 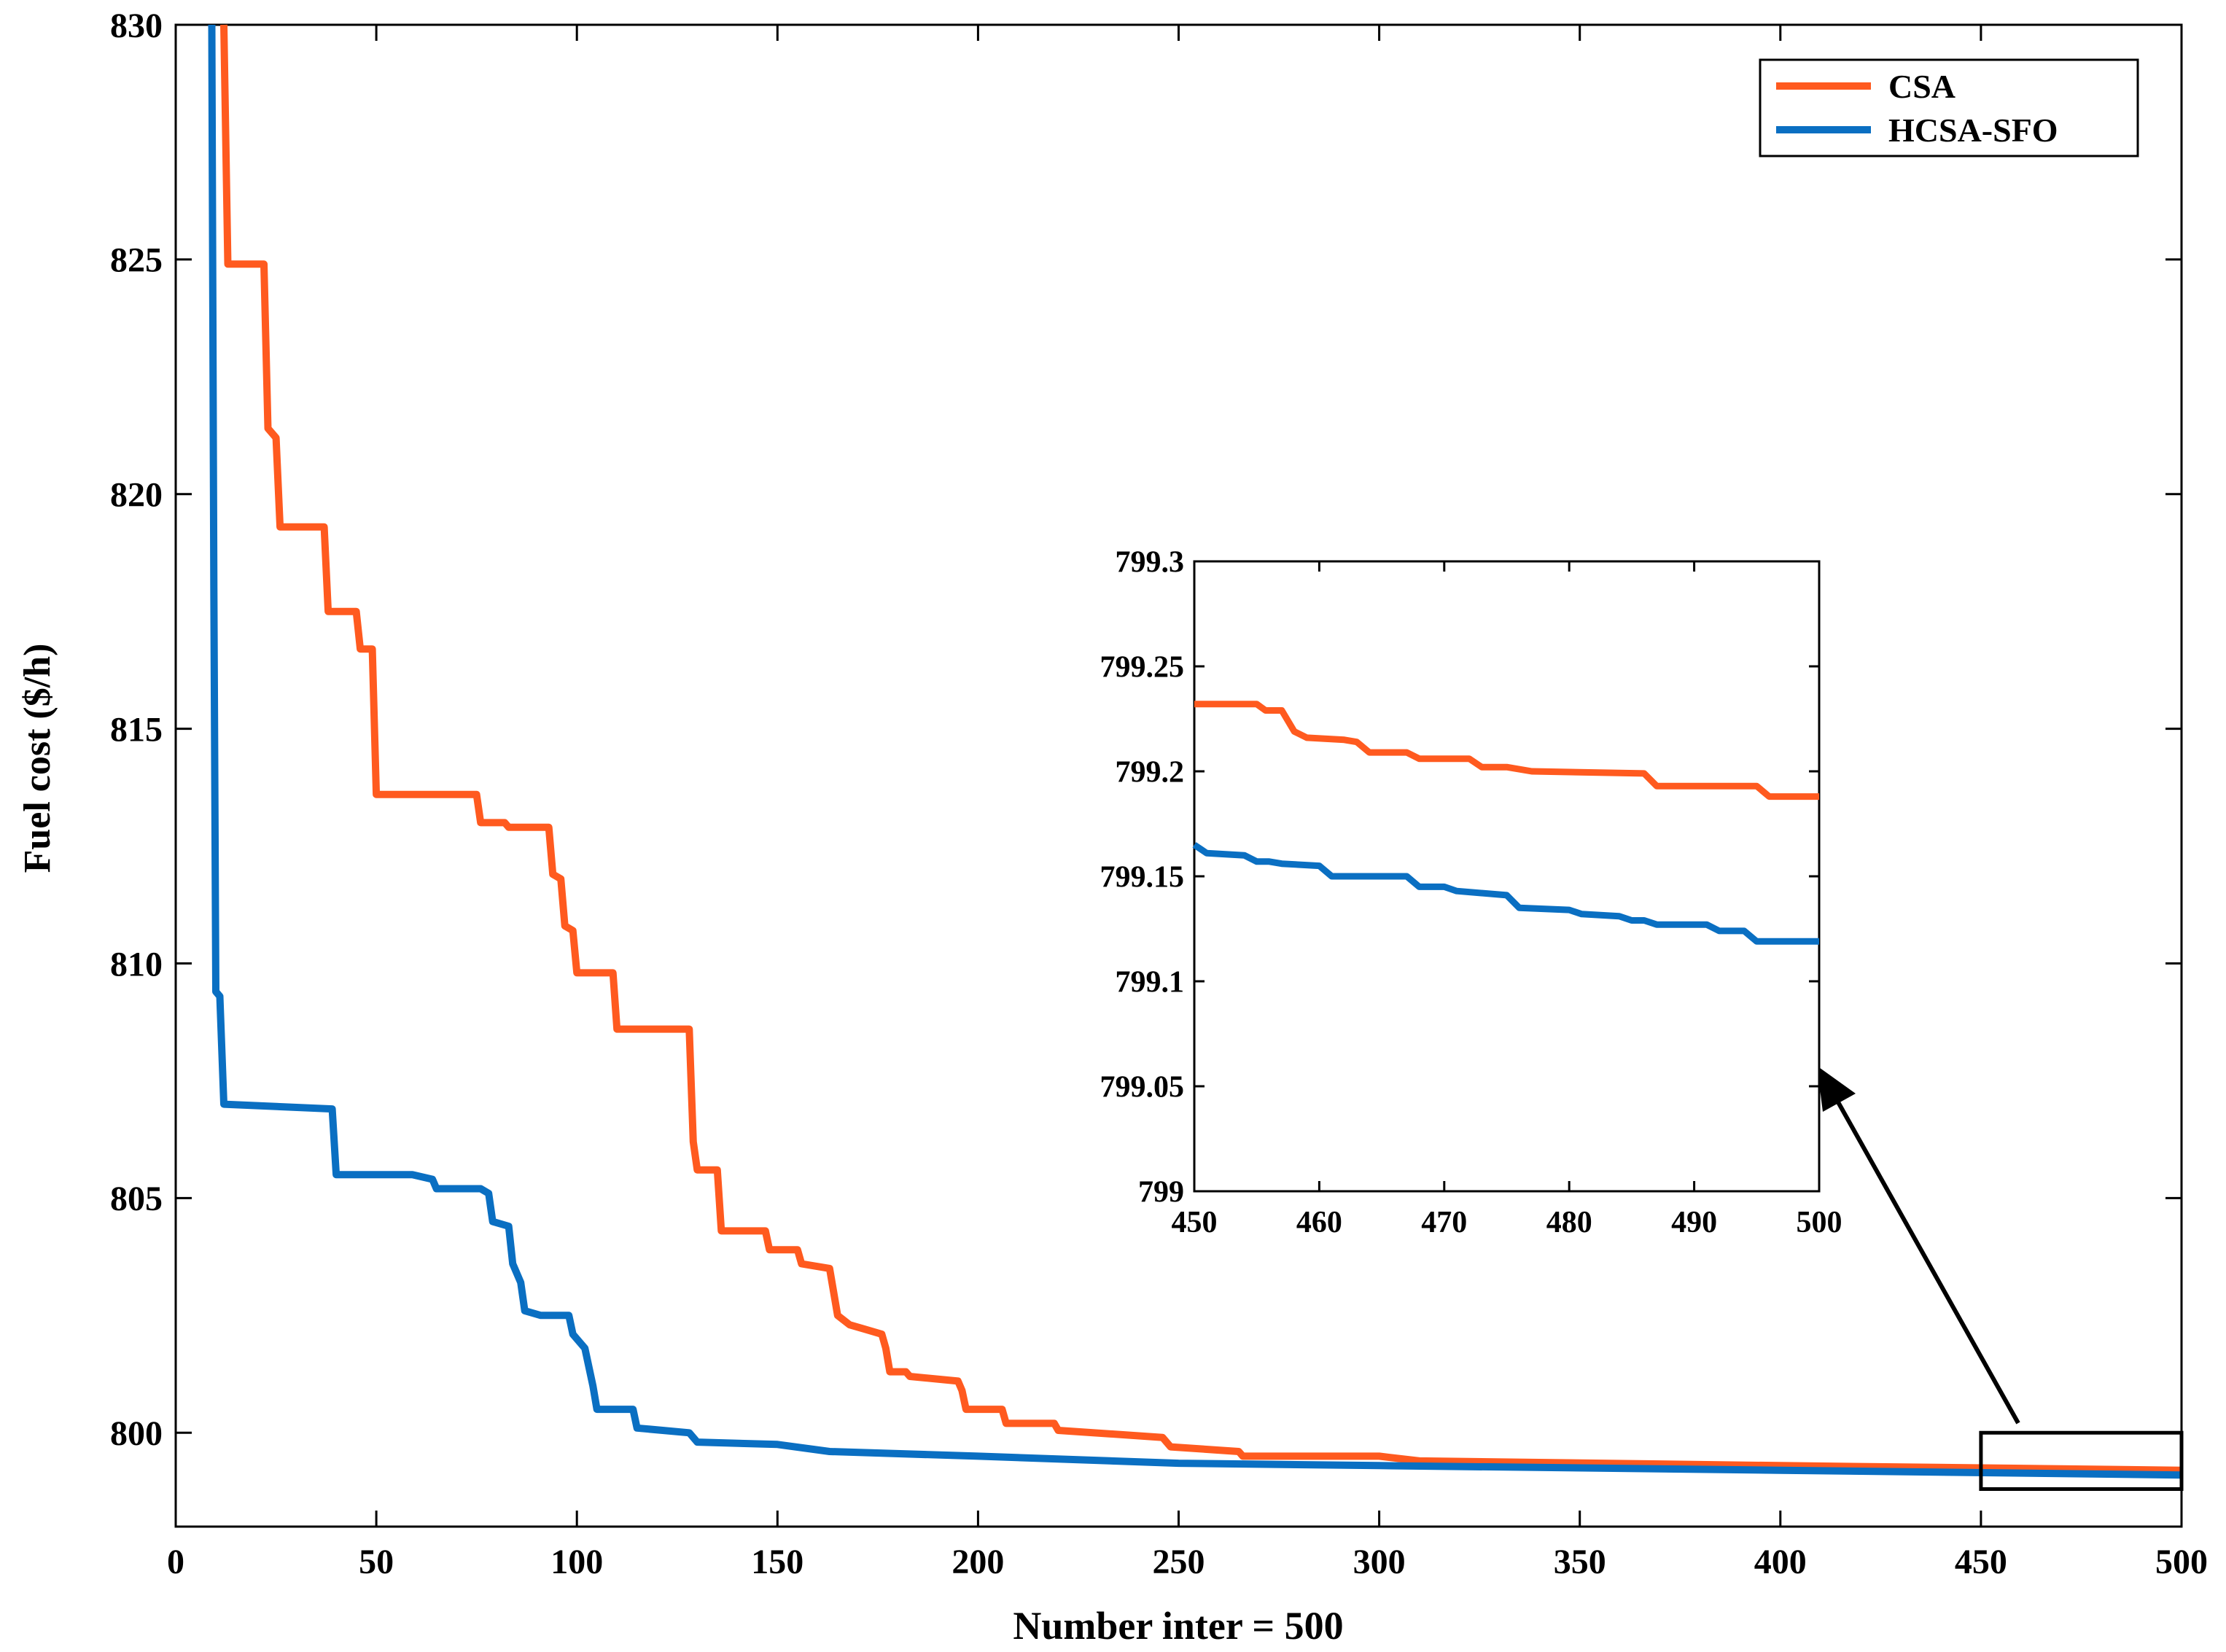 I want to click on main-x-tick-label: 350, so click(x=1580, y=1562).